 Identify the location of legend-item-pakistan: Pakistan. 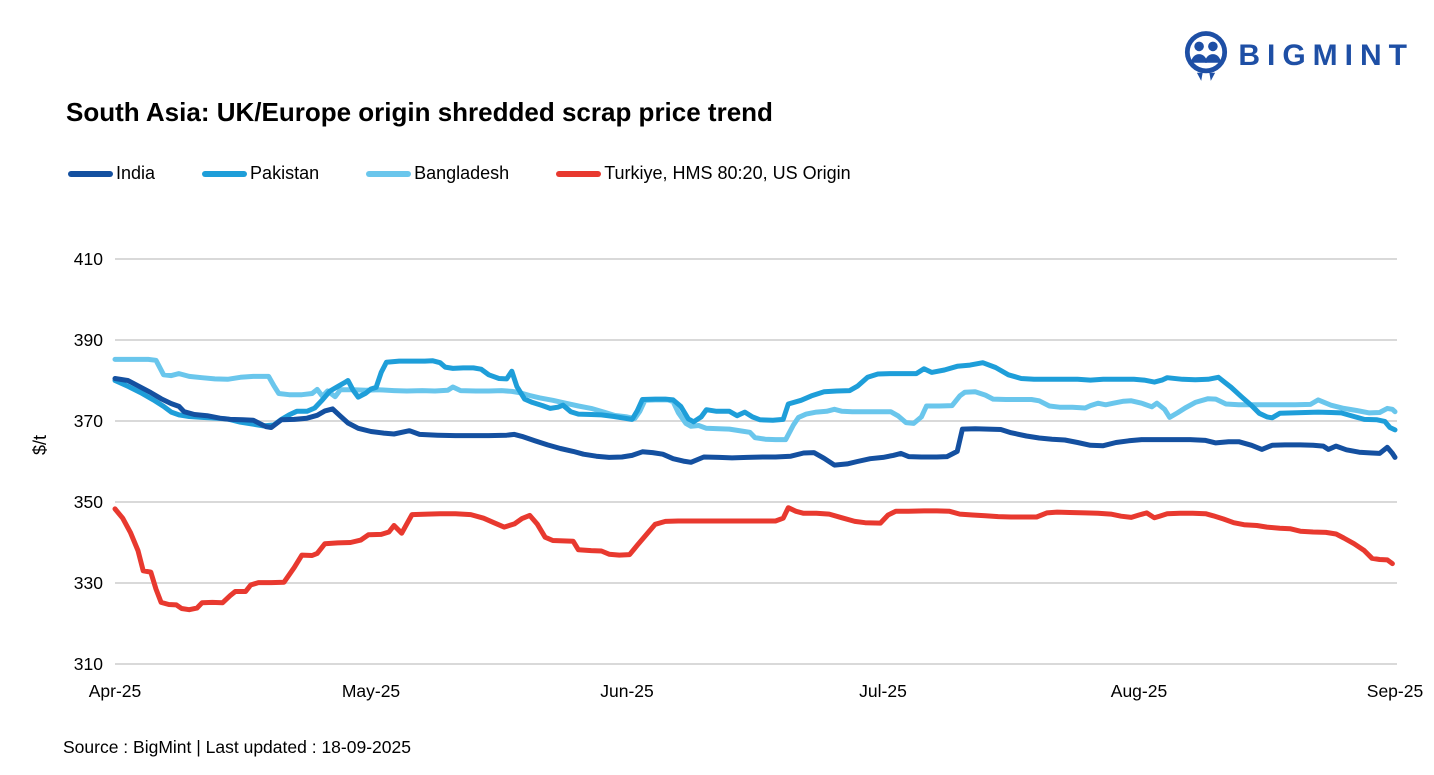
(260, 173).